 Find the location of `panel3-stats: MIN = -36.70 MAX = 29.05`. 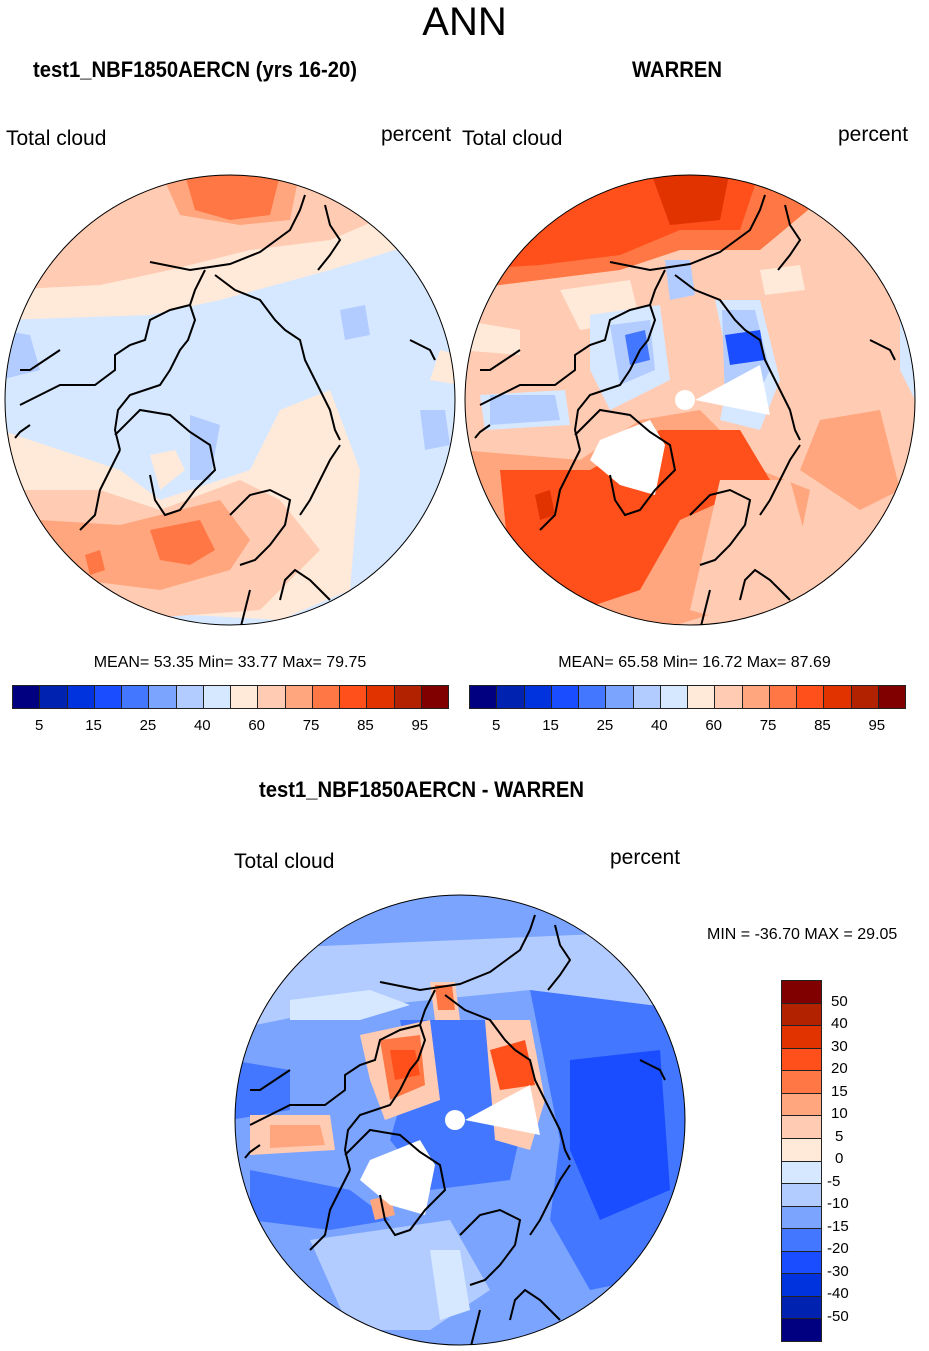

panel3-stats: MIN = -36.70 MAX = 29.05 is located at coordinates (802, 934).